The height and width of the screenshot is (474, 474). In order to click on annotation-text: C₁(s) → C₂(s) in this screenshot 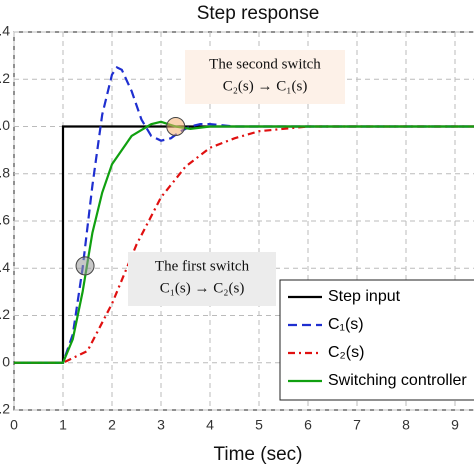, I will do `click(202, 288)`.